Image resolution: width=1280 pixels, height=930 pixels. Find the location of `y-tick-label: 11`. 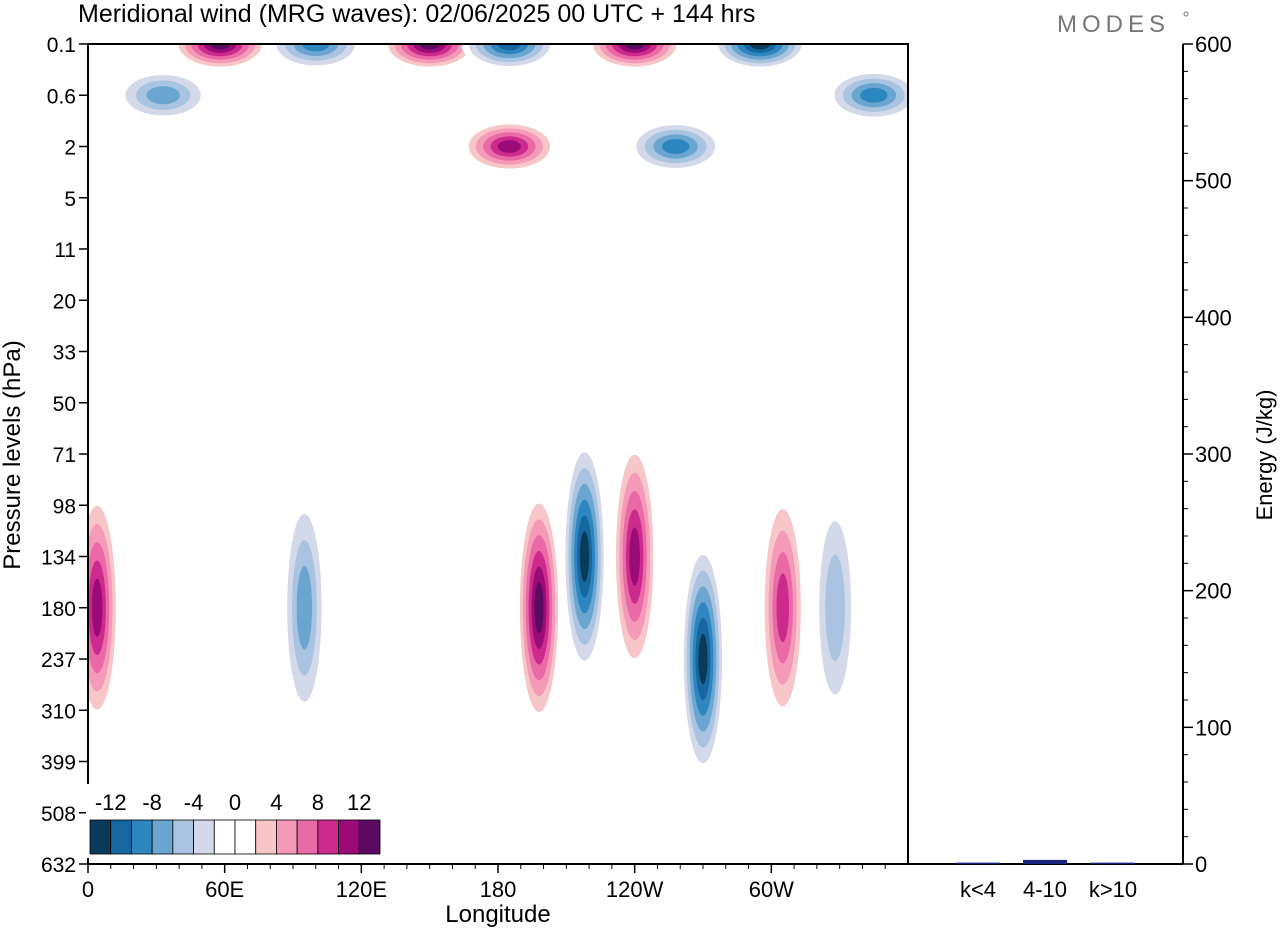

y-tick-label: 11 is located at coordinates (65, 250).